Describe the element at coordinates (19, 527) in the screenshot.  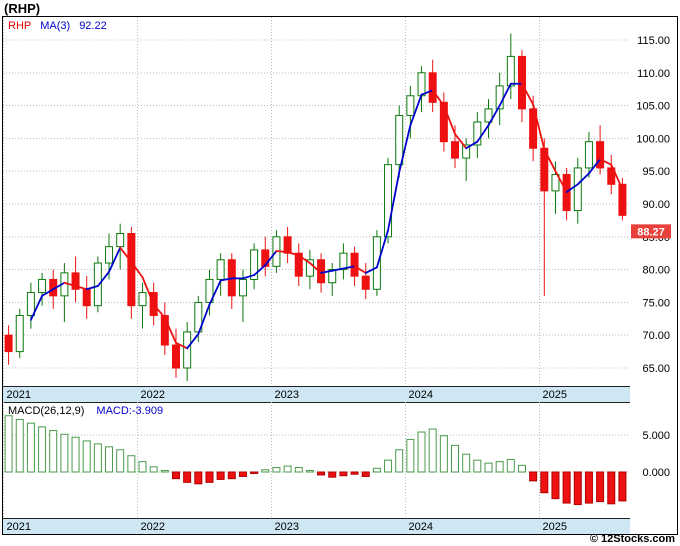
I see `year-label: 2021` at that location.